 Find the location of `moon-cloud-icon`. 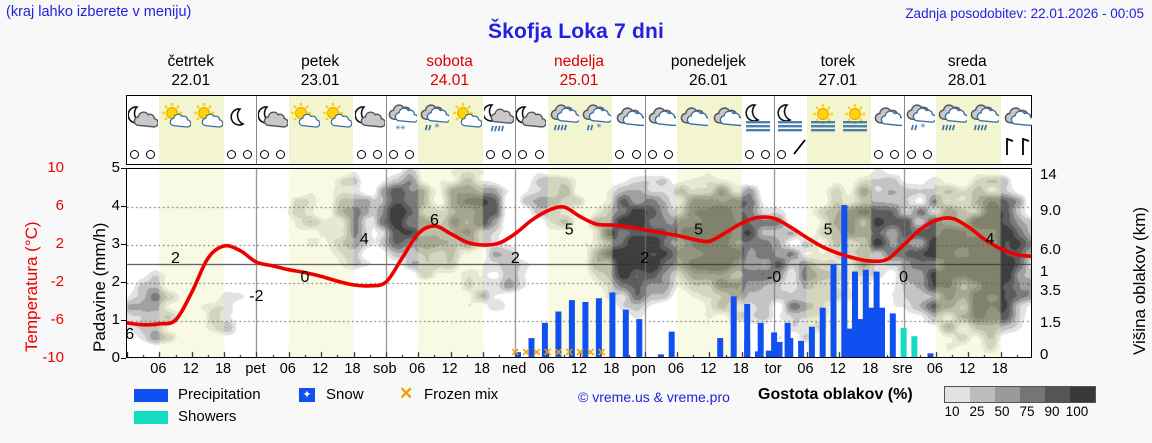

moon-cloud-icon is located at coordinates (143, 119).